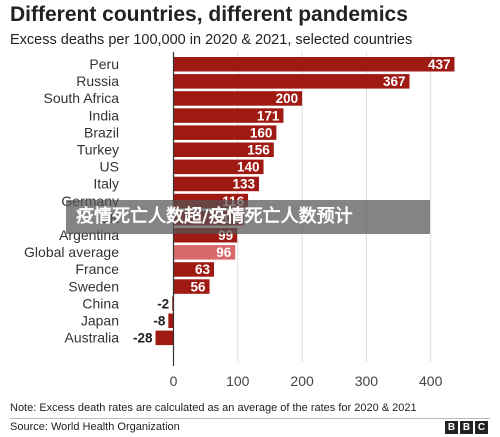  What do you see at coordinates (95, 427) in the screenshot?
I see `source-text: Source: World Health Organization` at bounding box center [95, 427].